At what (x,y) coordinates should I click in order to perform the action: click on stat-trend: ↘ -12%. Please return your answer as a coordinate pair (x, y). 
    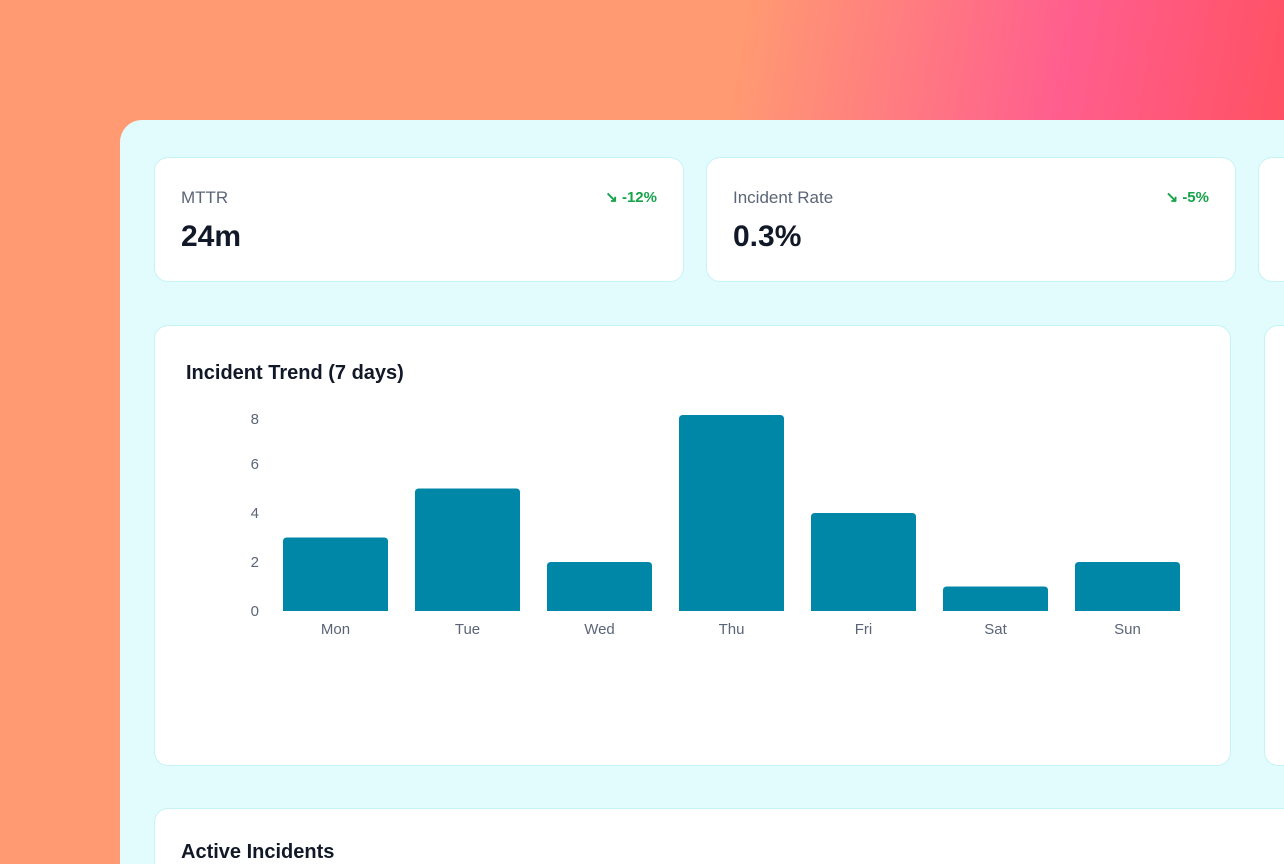
    Looking at the image, I should click on (631, 197).